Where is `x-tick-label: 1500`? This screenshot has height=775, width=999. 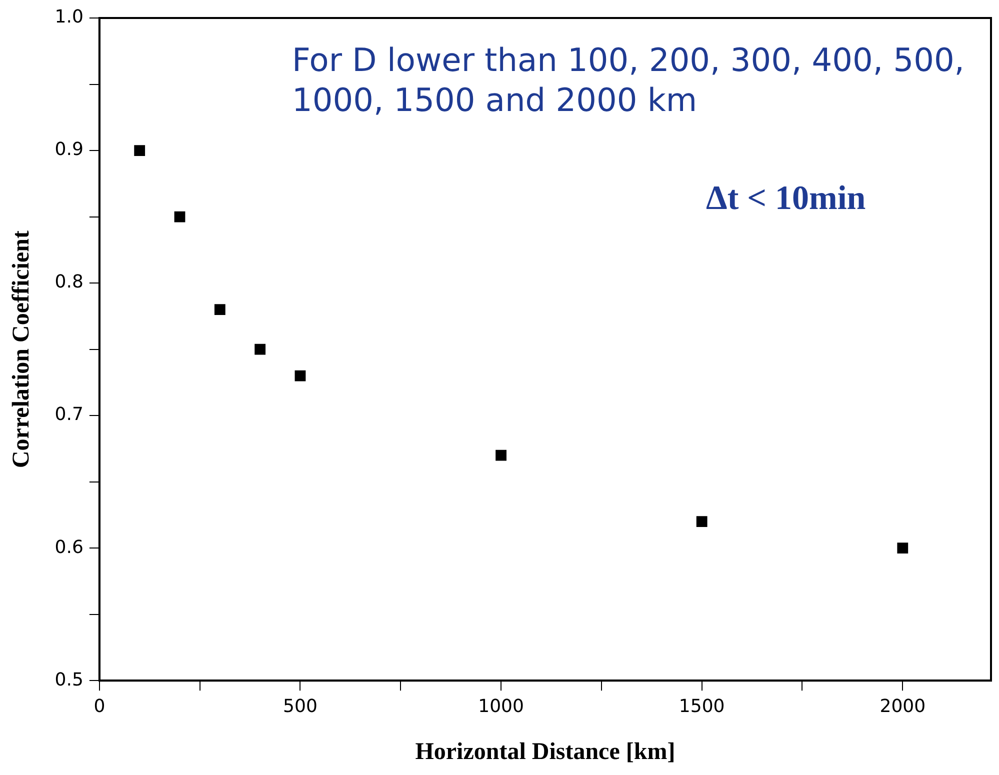
x-tick-label: 1500 is located at coordinates (701, 707).